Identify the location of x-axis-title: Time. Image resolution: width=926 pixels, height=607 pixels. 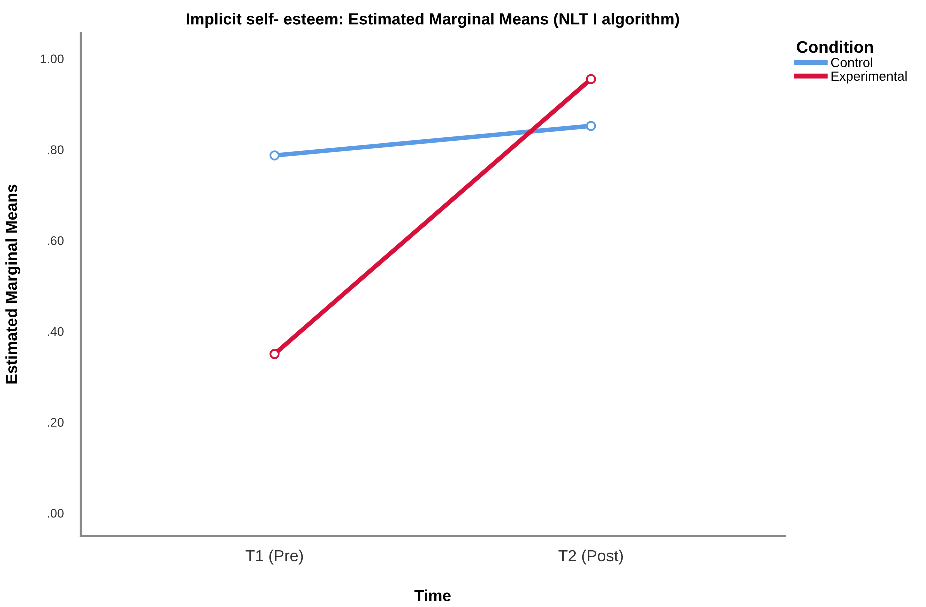
(432, 596).